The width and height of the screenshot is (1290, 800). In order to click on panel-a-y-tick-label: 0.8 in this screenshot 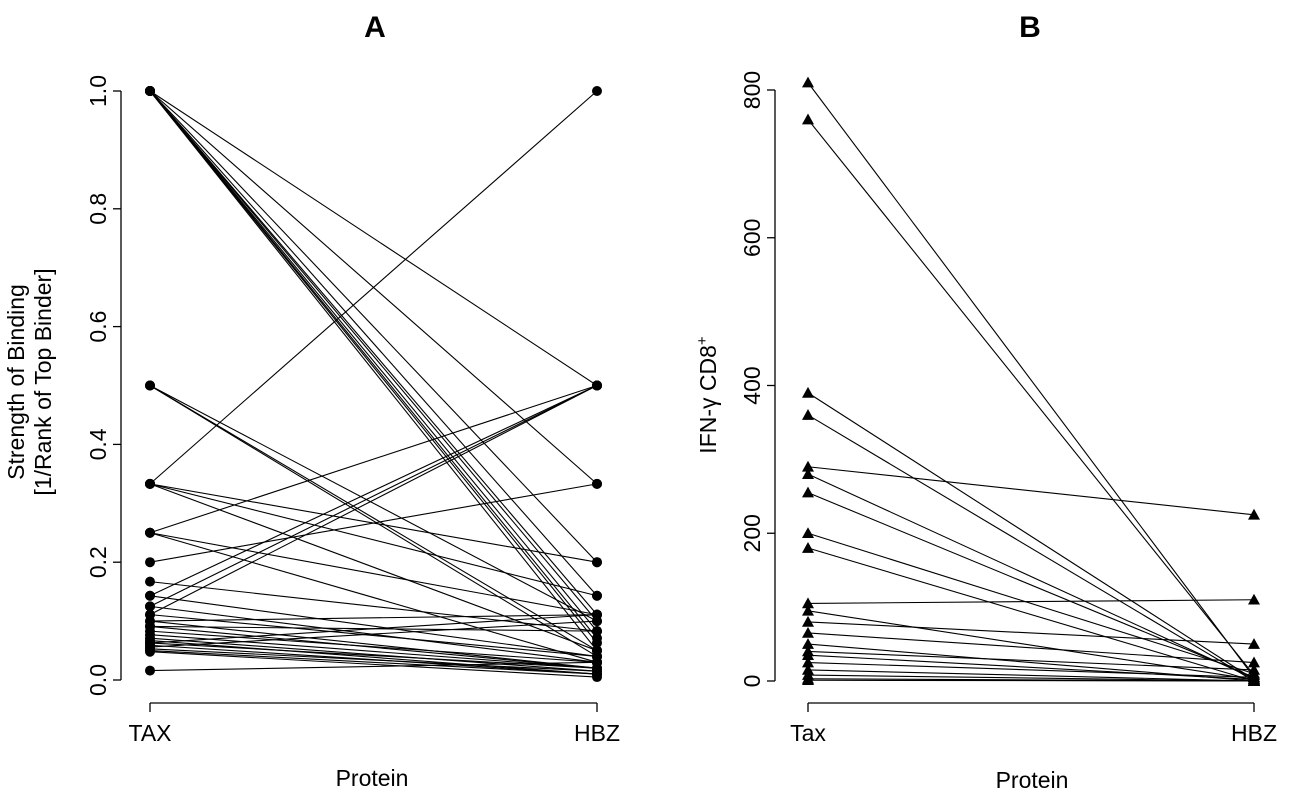, I will do `click(98, 209)`.